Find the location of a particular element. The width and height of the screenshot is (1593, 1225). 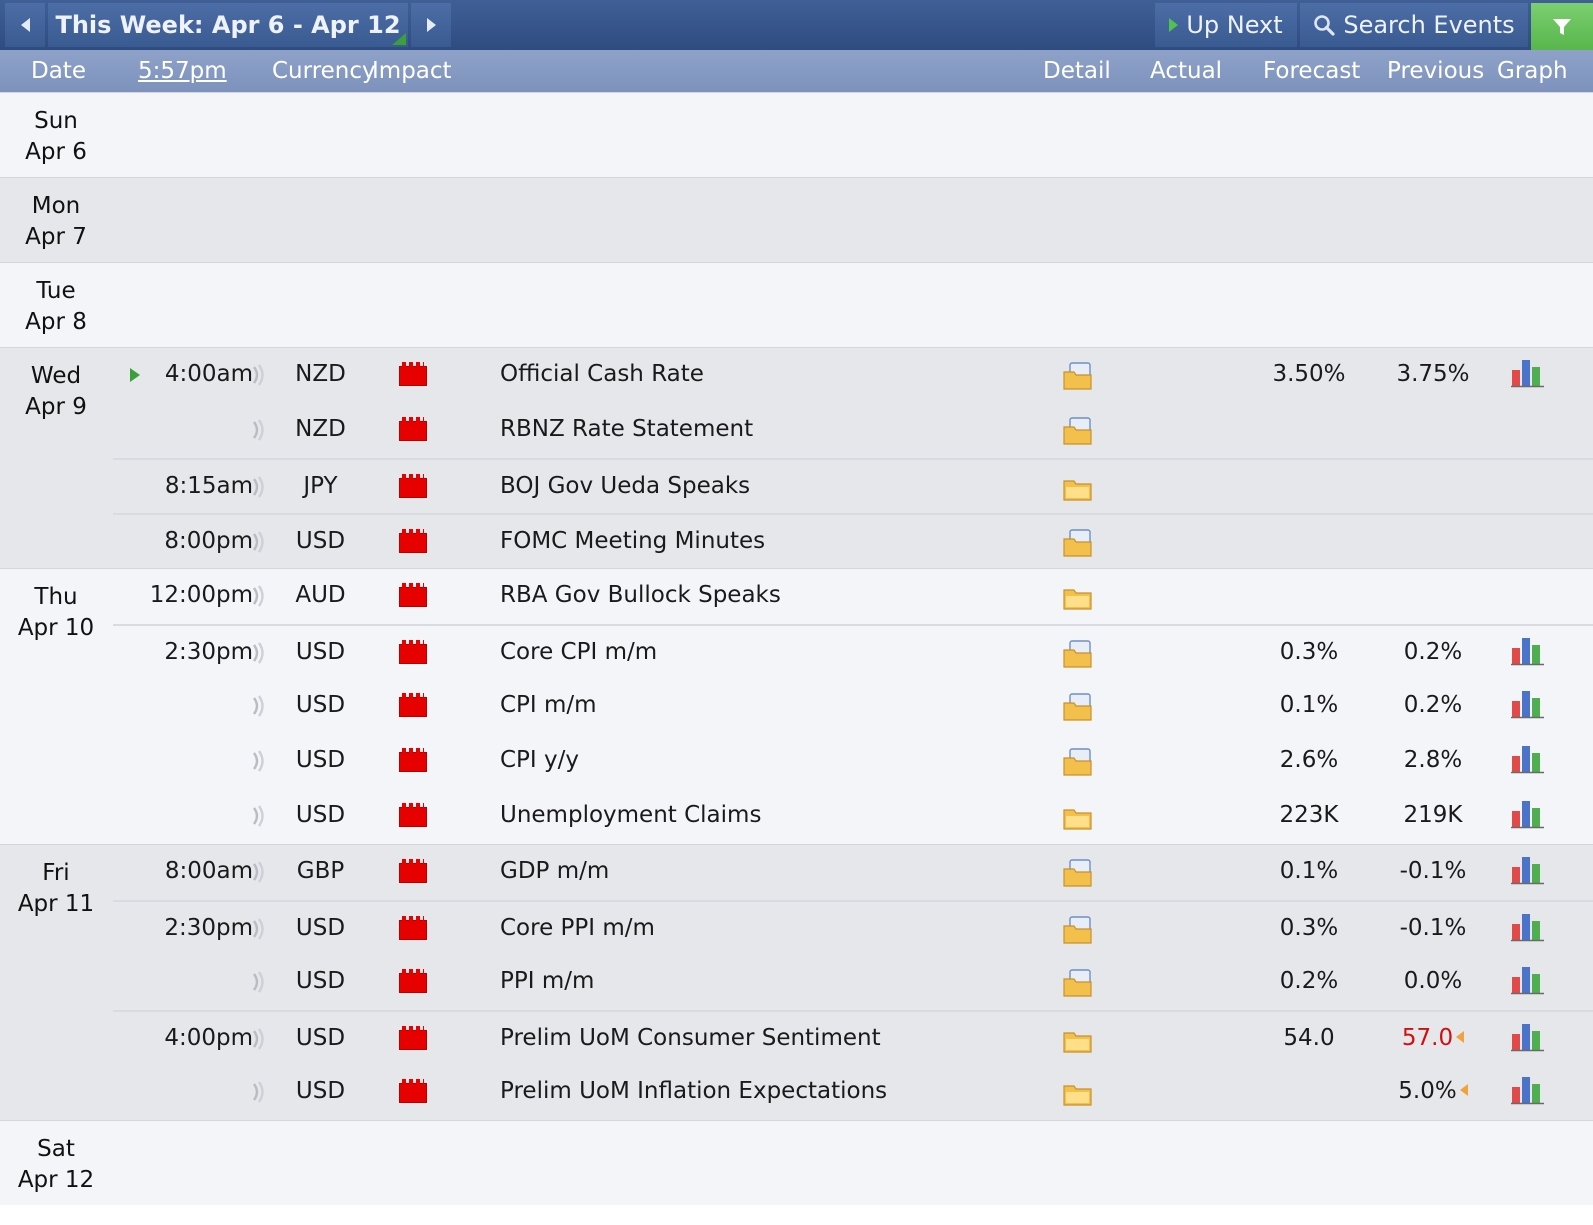

event-title: PPI m/m is located at coordinates (547, 981).